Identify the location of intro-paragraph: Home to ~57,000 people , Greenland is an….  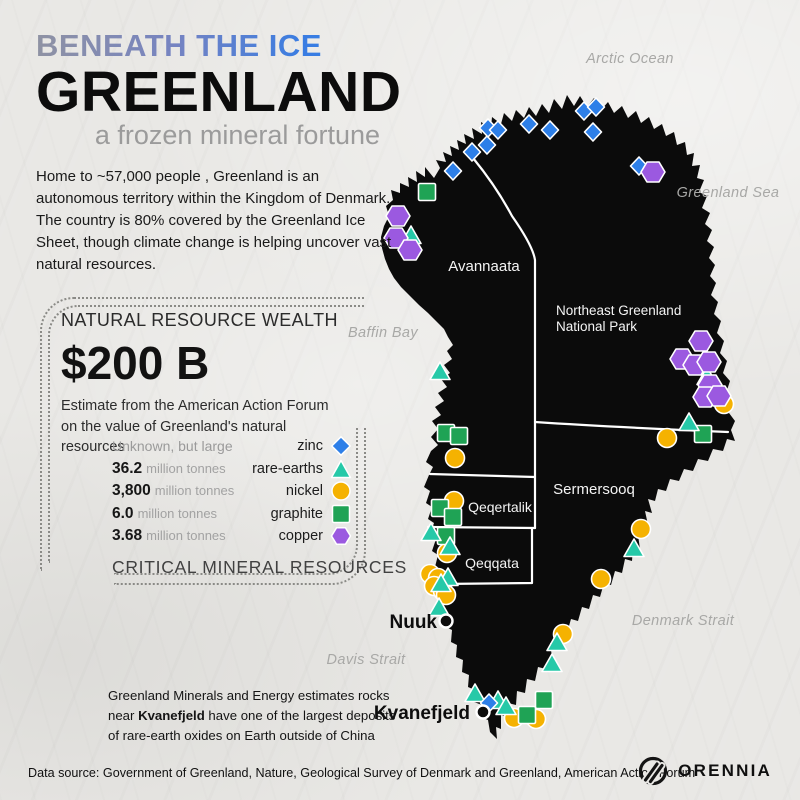
(214, 220).